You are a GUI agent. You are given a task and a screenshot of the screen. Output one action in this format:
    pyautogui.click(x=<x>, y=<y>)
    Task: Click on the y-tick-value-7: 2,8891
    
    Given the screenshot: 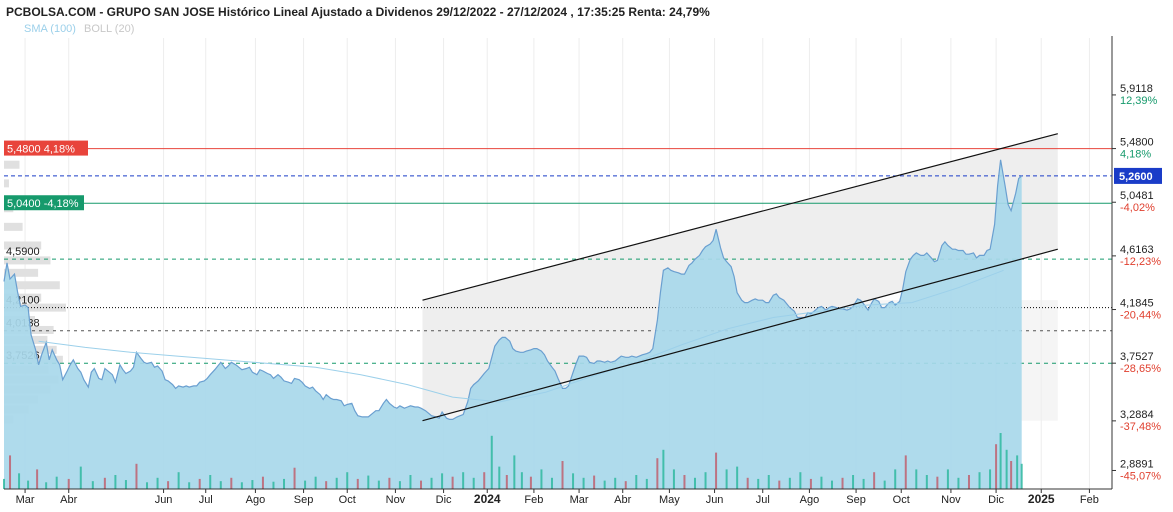 What is the action you would take?
    pyautogui.click(x=1137, y=464)
    